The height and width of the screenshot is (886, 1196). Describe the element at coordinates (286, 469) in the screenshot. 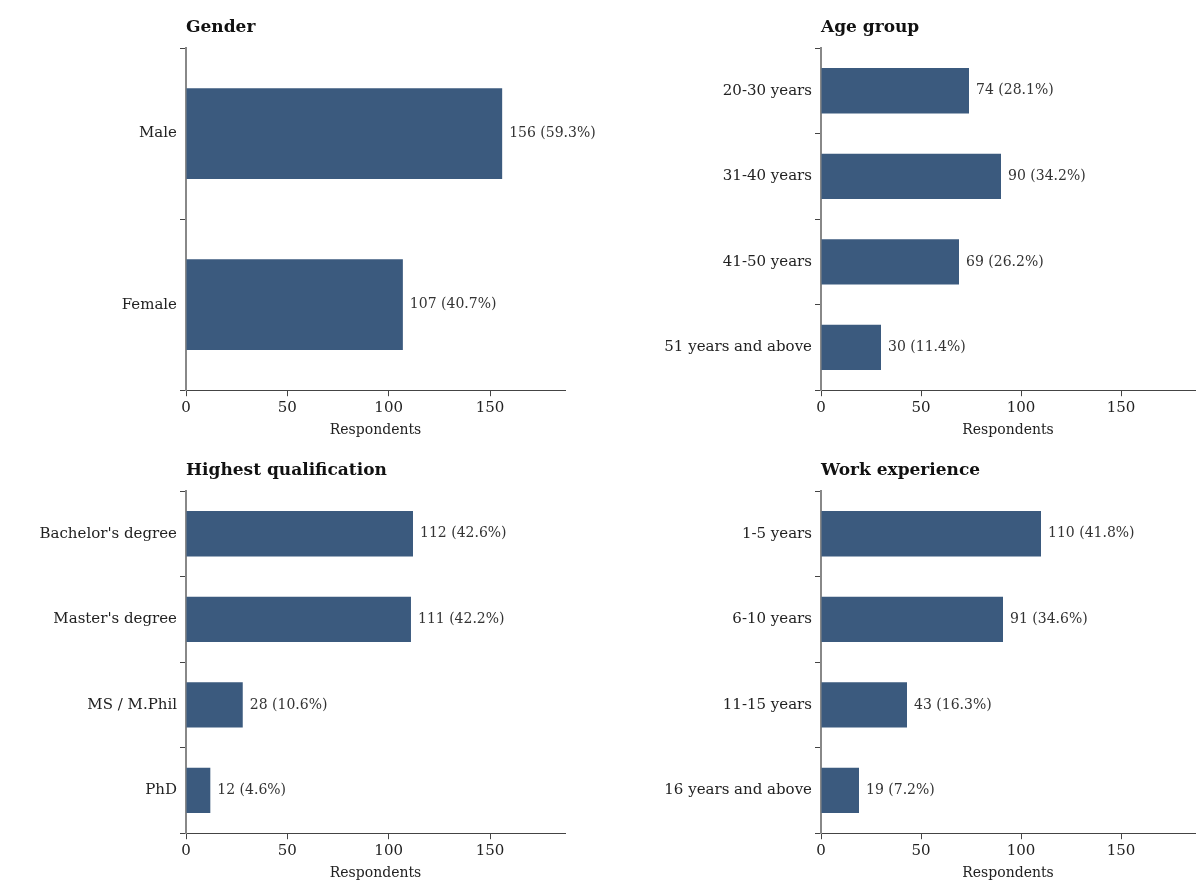

I see `chart-title: Highest qualification` at that location.